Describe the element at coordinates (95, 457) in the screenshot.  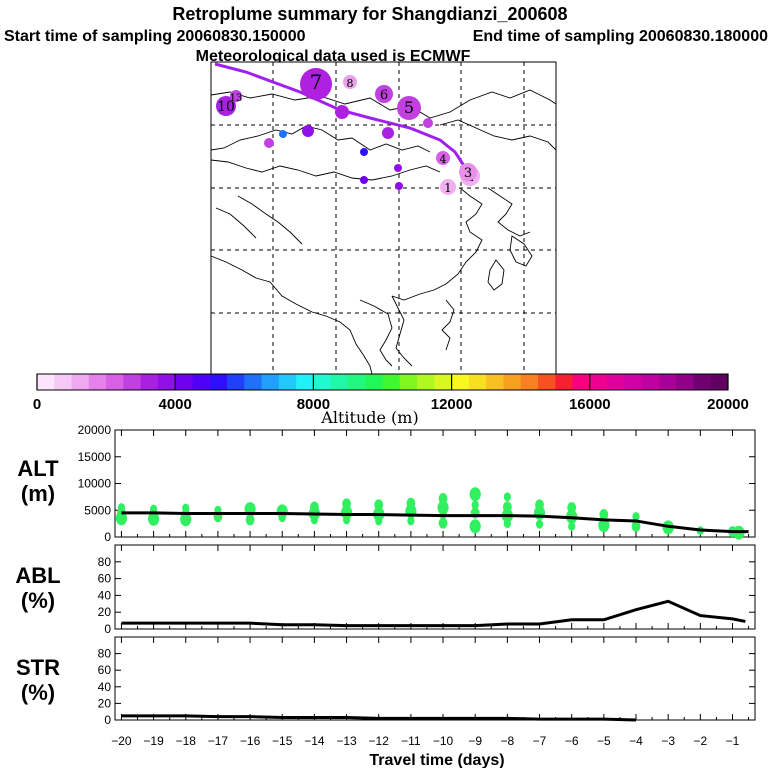
I see `y-tick-label: 15000` at that location.